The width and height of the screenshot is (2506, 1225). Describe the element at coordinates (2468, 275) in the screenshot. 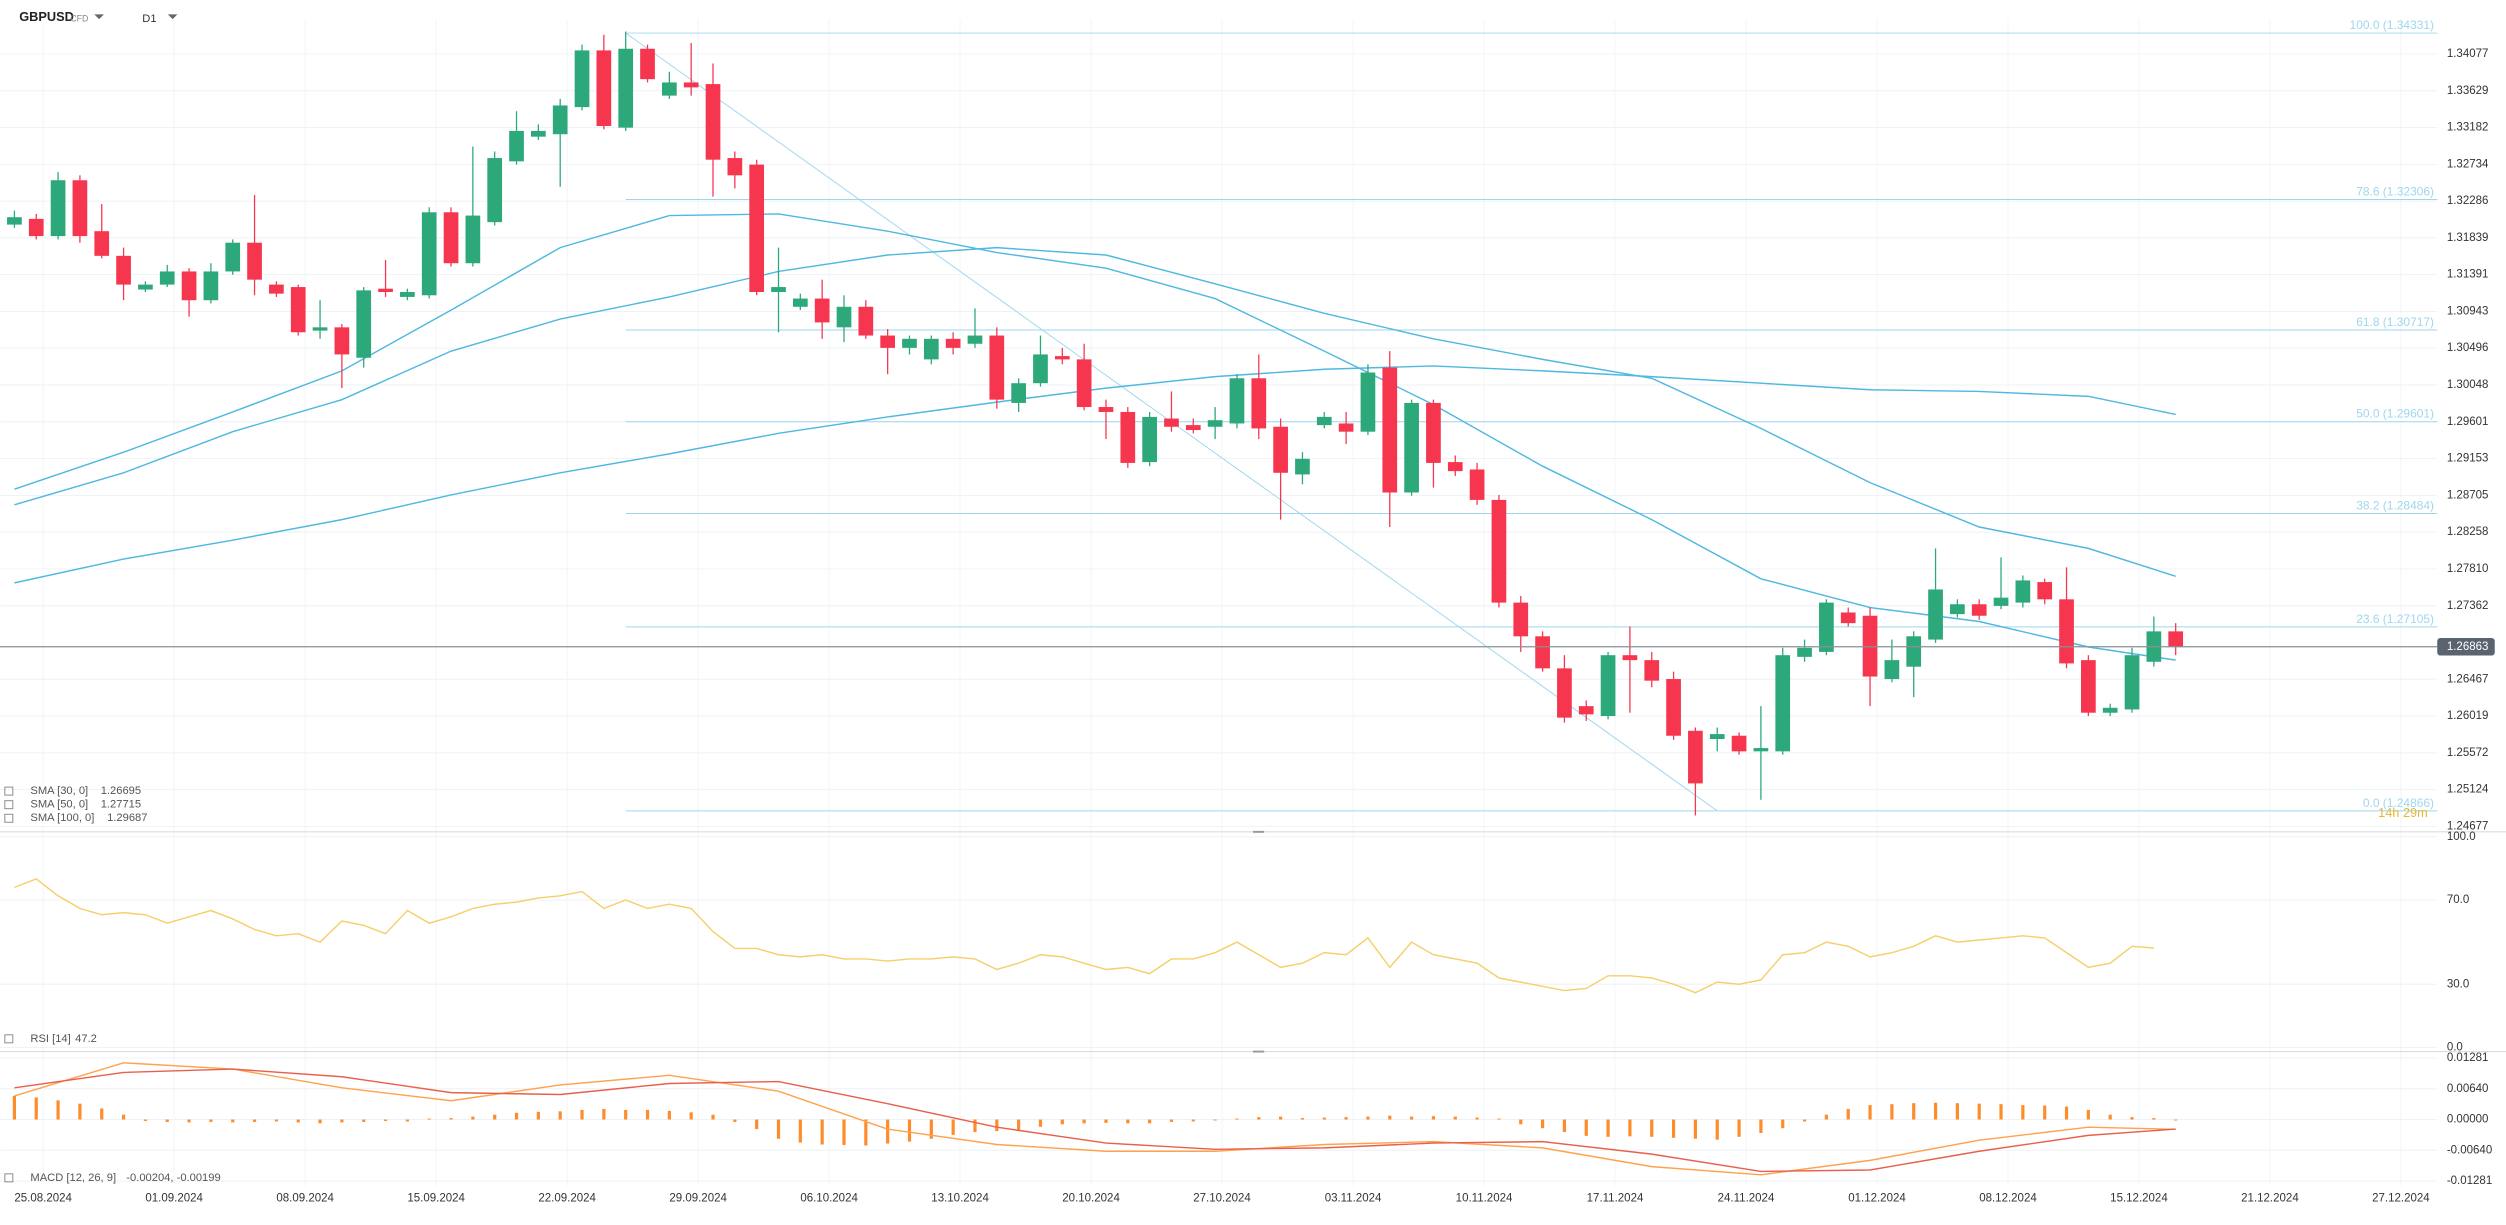

I see `y-tick-label: 1.31391` at that location.